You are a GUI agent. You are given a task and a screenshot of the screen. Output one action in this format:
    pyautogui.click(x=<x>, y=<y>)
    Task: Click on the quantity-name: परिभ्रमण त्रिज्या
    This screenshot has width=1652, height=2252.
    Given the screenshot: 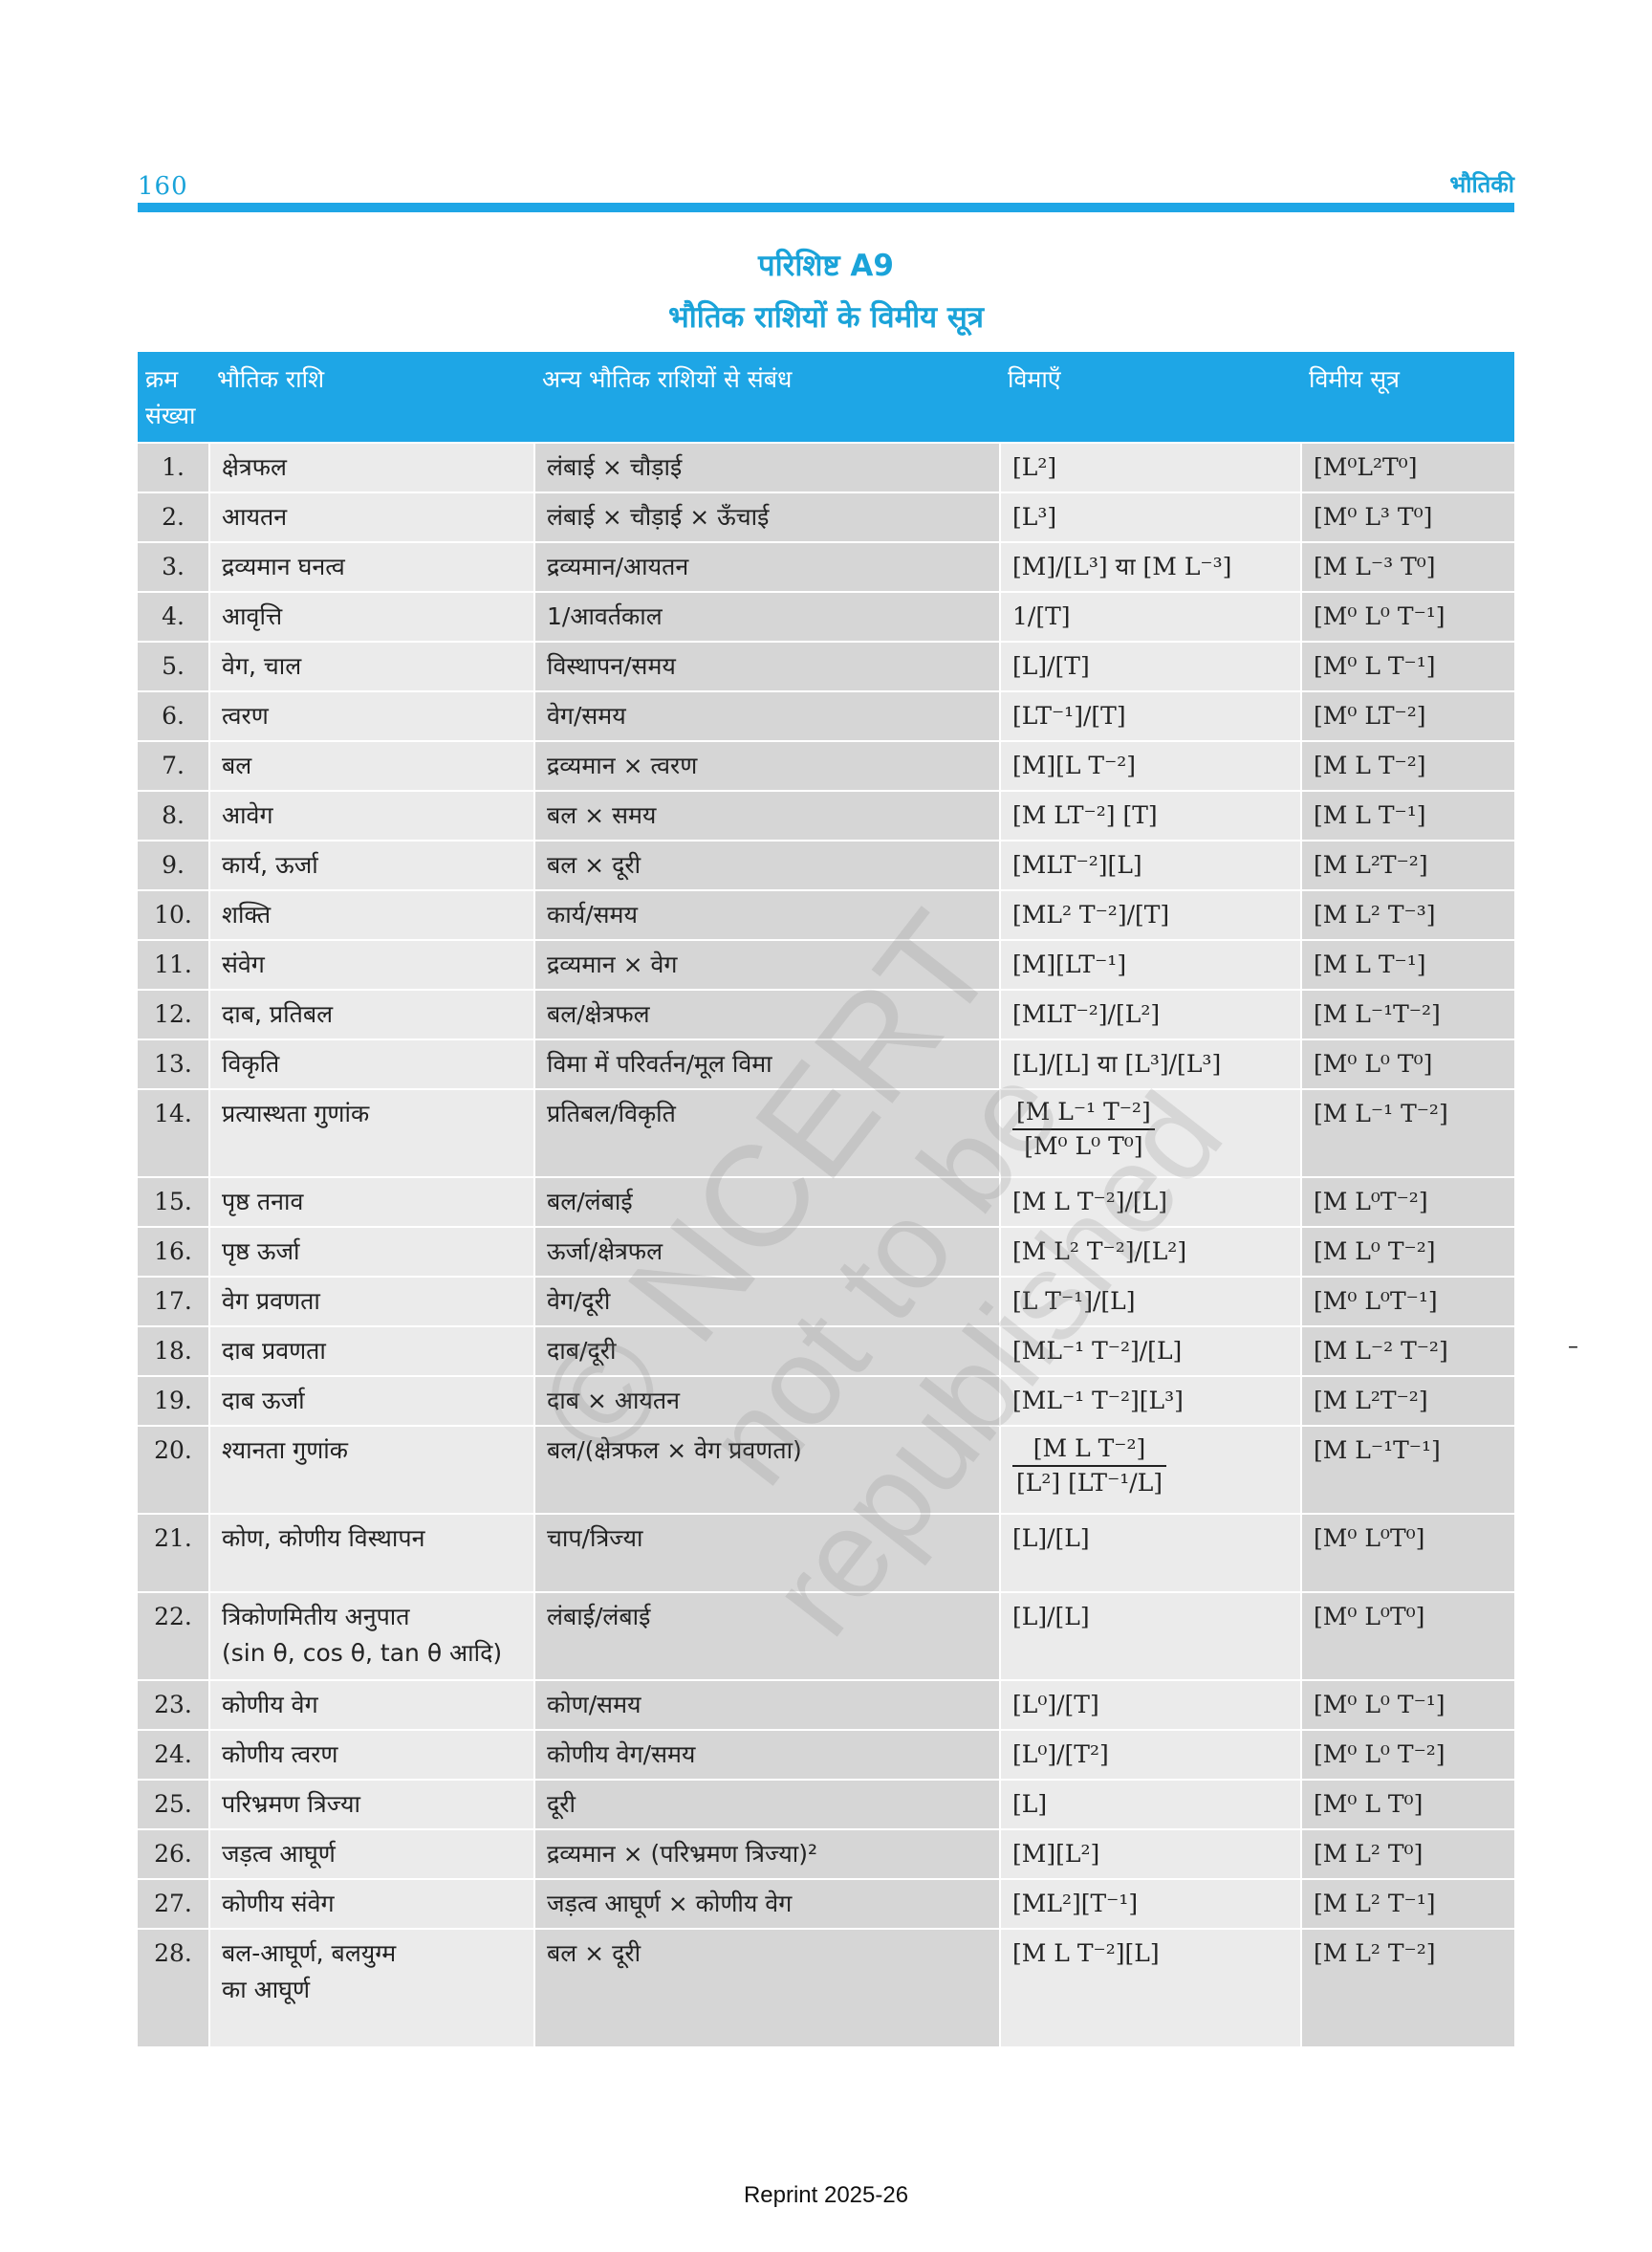 What is the action you would take?
    pyautogui.click(x=291, y=1804)
    